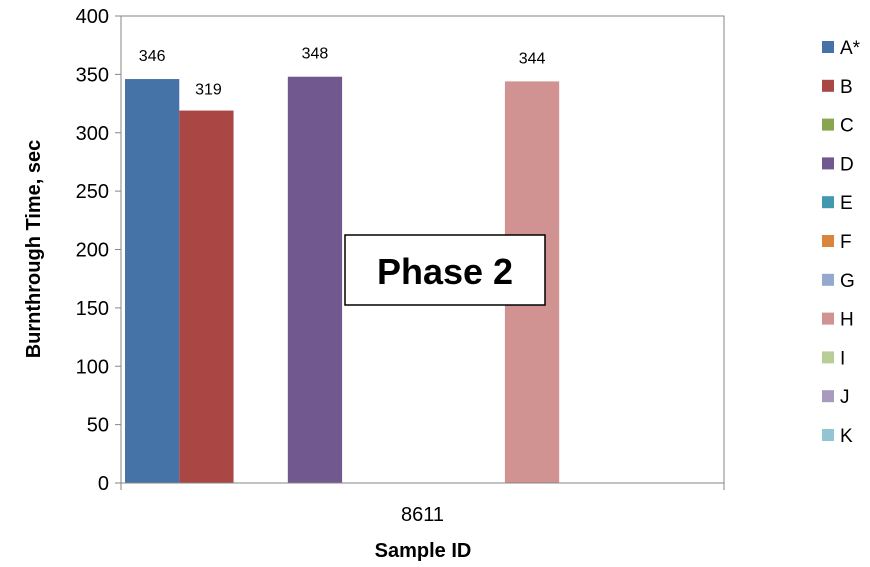 This screenshot has height=567, width=870. What do you see at coordinates (847, 281) in the screenshot?
I see `legend-label: G` at bounding box center [847, 281].